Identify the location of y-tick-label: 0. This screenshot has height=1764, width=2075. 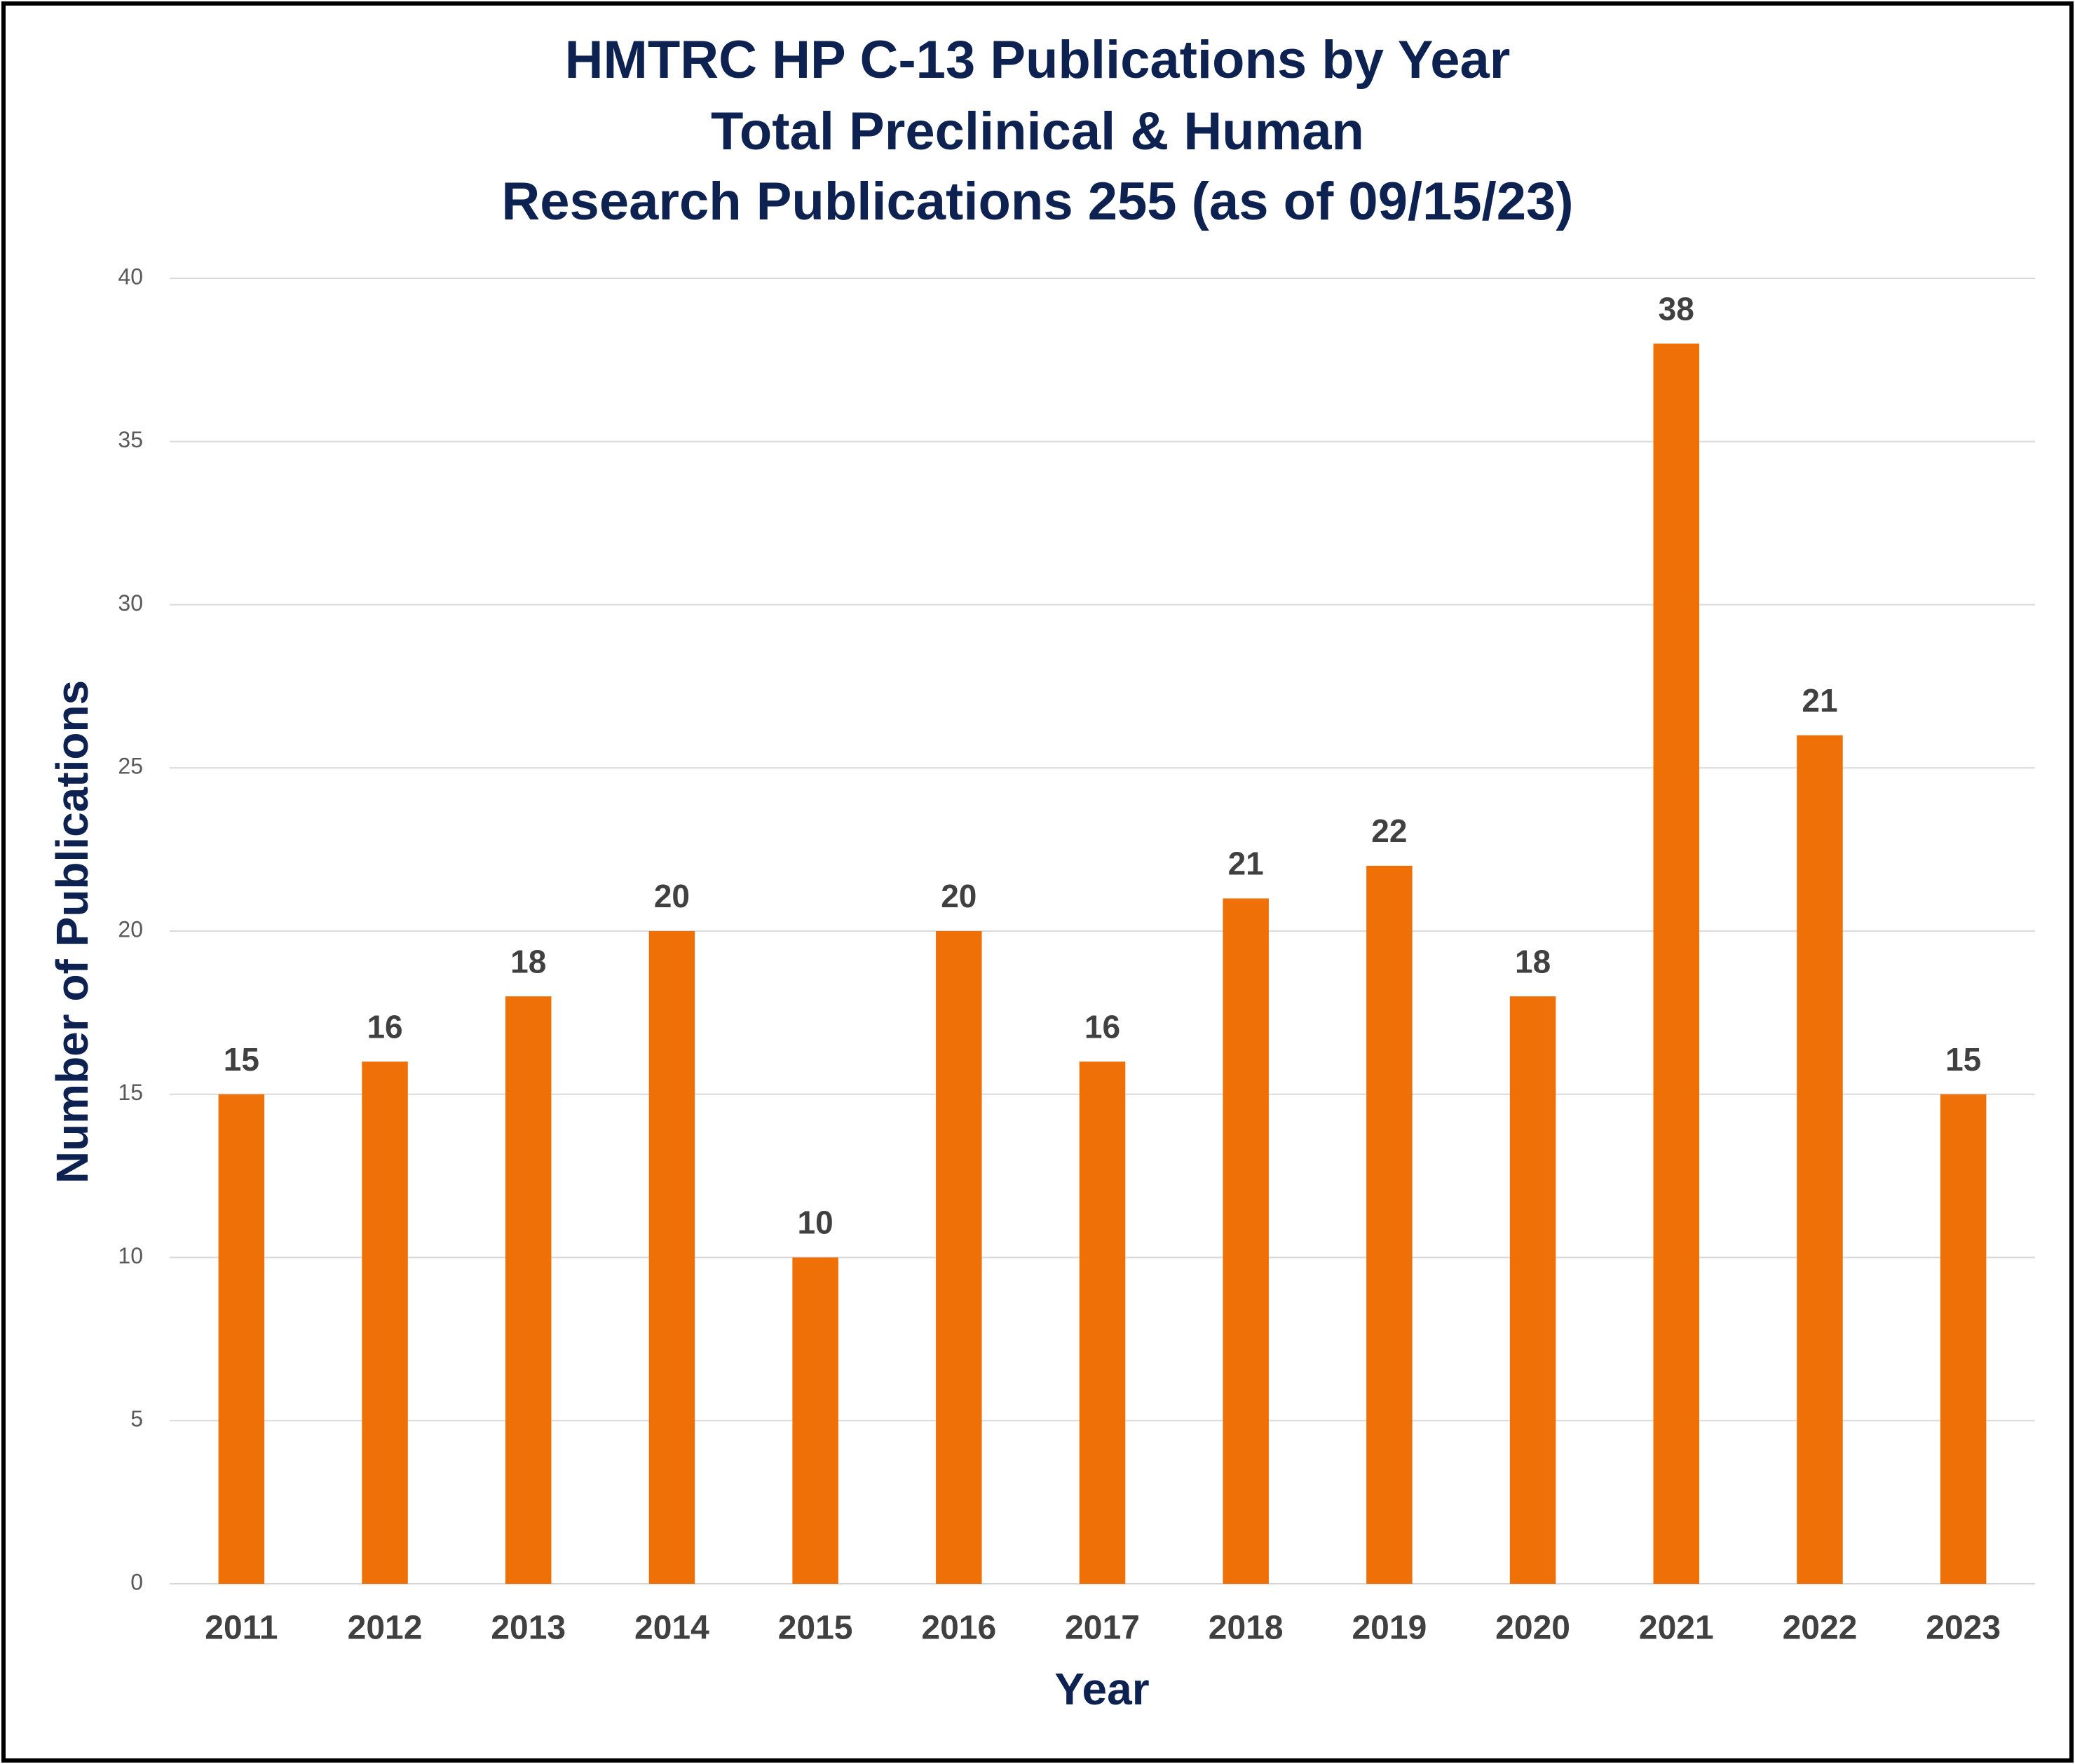
(136, 1581).